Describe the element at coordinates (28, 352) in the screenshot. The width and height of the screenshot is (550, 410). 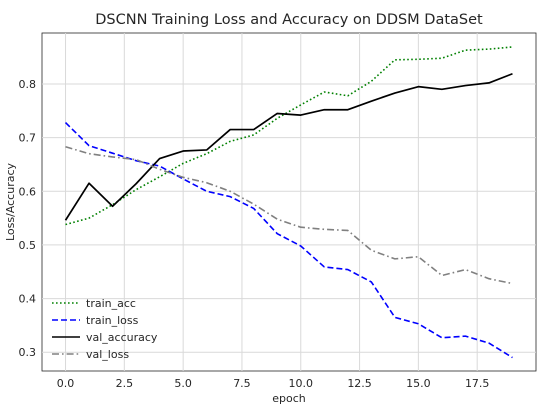
I see `y-tick-label: 0.3` at that location.